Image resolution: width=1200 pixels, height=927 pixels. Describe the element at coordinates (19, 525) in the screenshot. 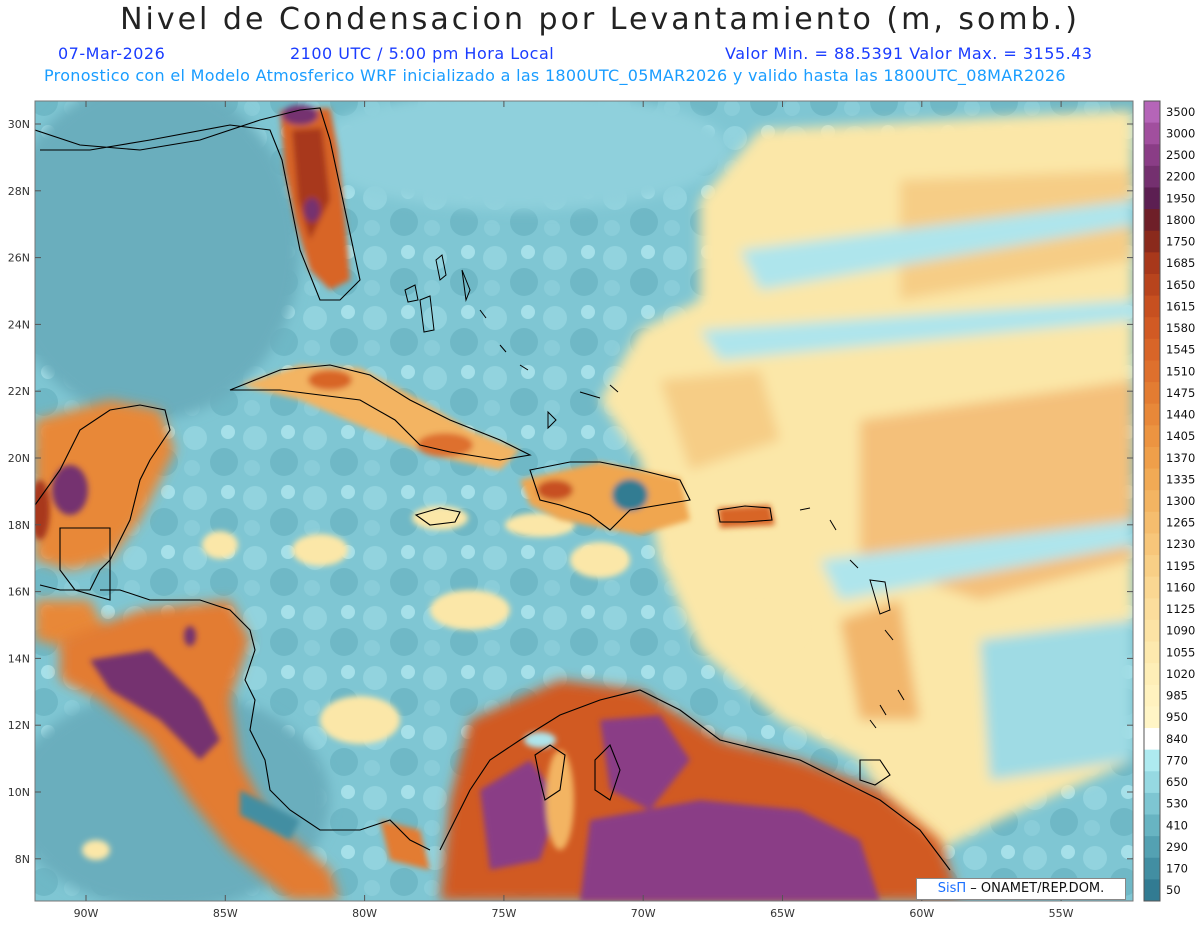

I see `lat-label: 18N` at that location.